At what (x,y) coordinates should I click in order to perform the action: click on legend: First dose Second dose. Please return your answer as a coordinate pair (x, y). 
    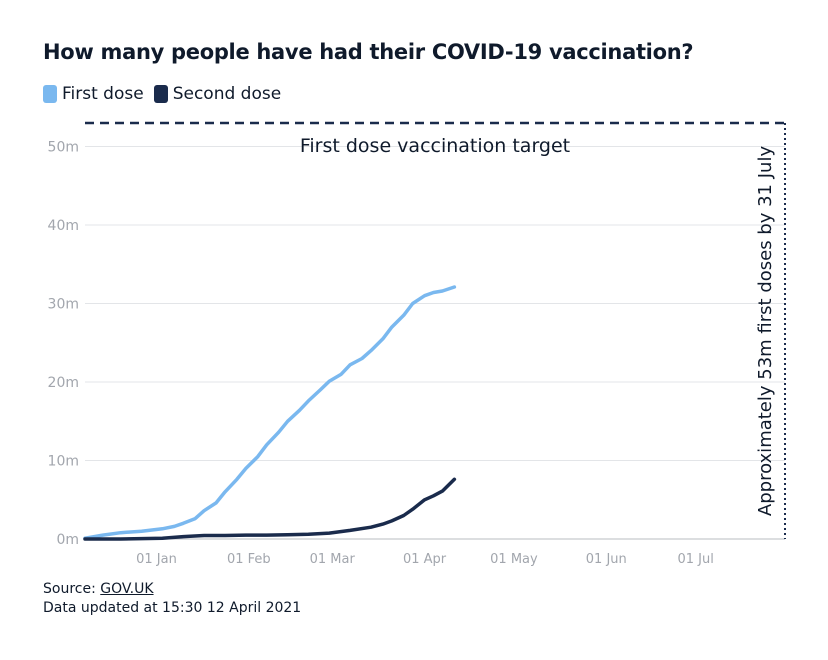
    Looking at the image, I should click on (167, 94).